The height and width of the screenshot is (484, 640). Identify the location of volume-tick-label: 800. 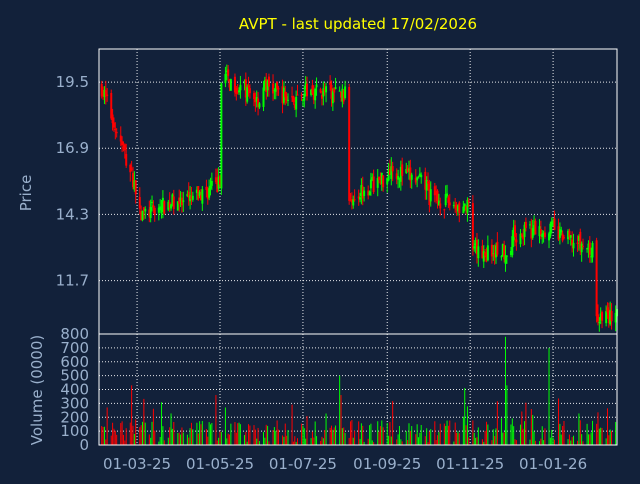
(74, 334).